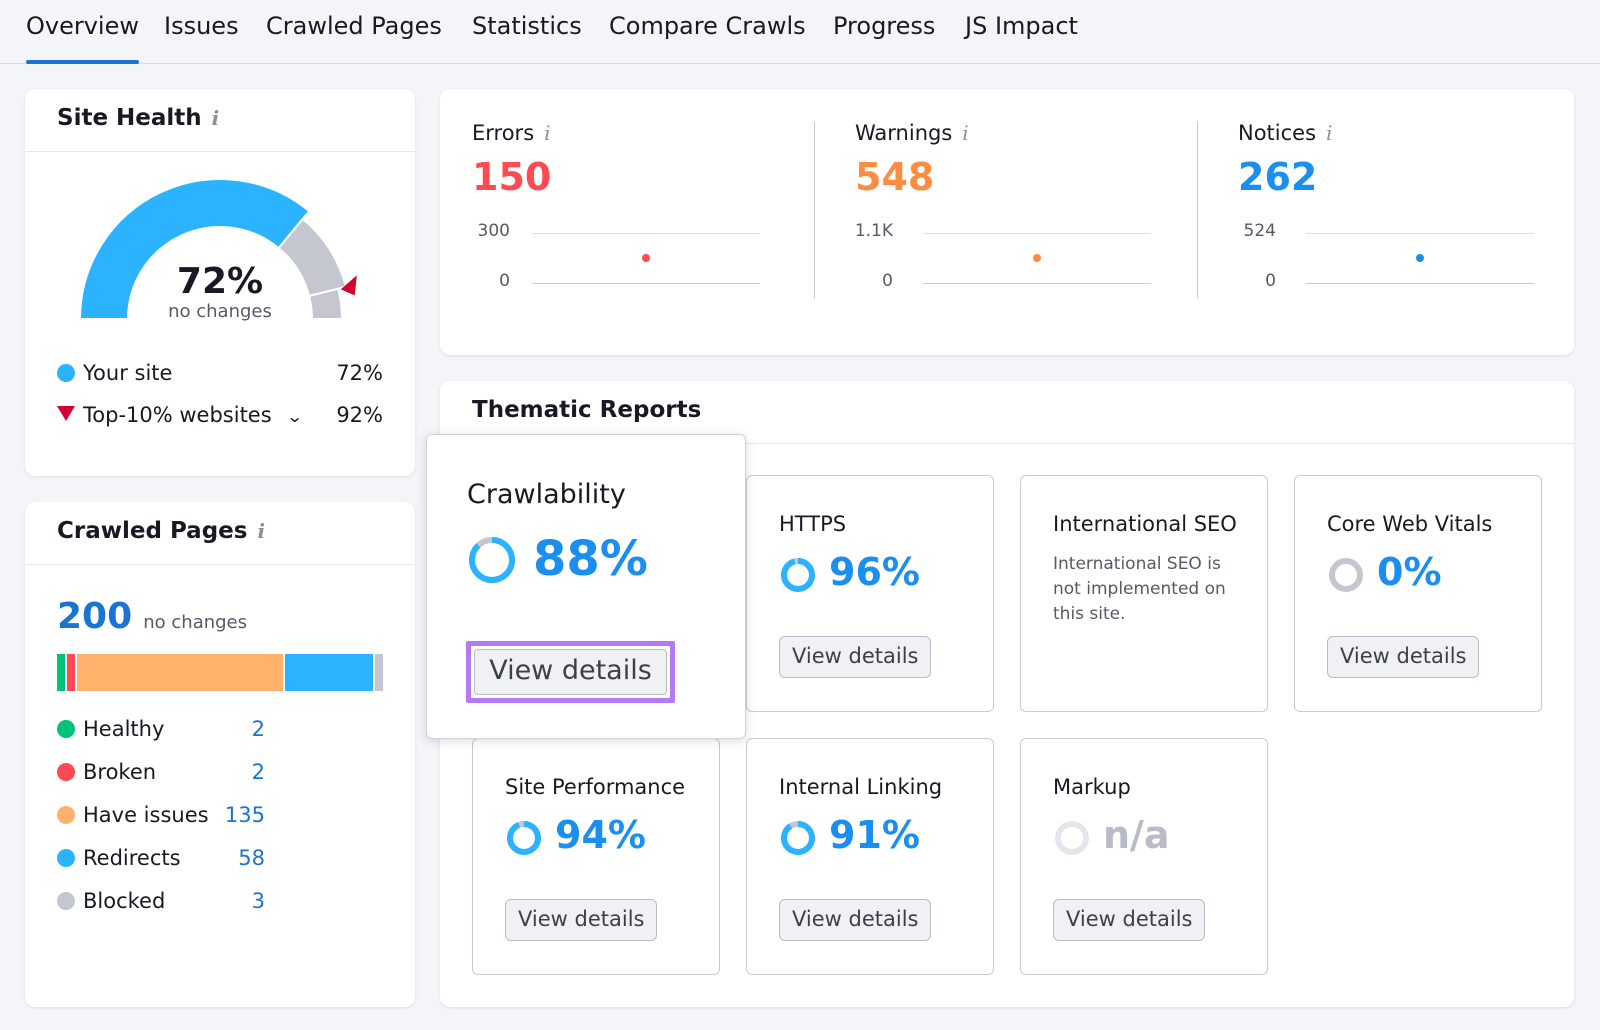 The height and width of the screenshot is (1030, 1600). Describe the element at coordinates (220, 281) in the screenshot. I see `site-health-score: 72%` at that location.